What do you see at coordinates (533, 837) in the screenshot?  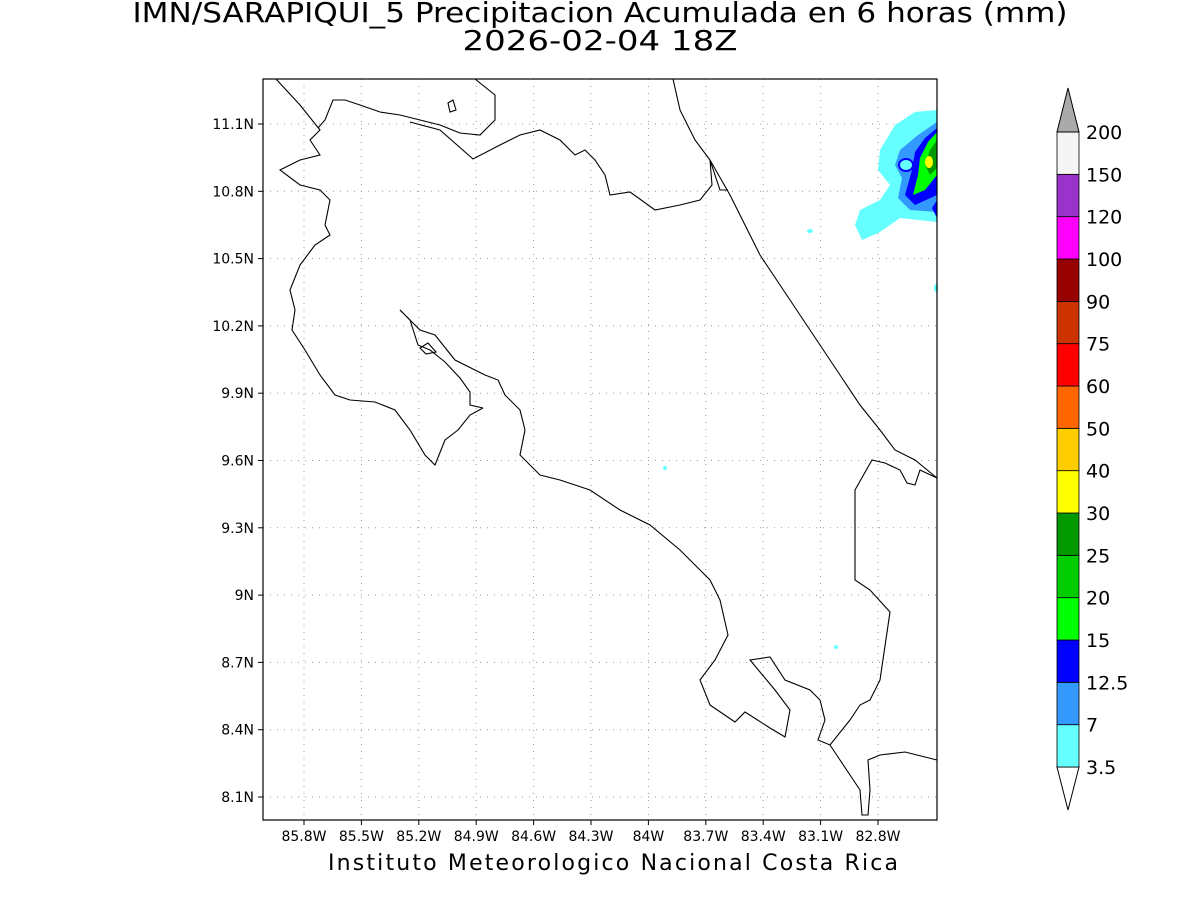 I see `lon-label: 84.6W` at bounding box center [533, 837].